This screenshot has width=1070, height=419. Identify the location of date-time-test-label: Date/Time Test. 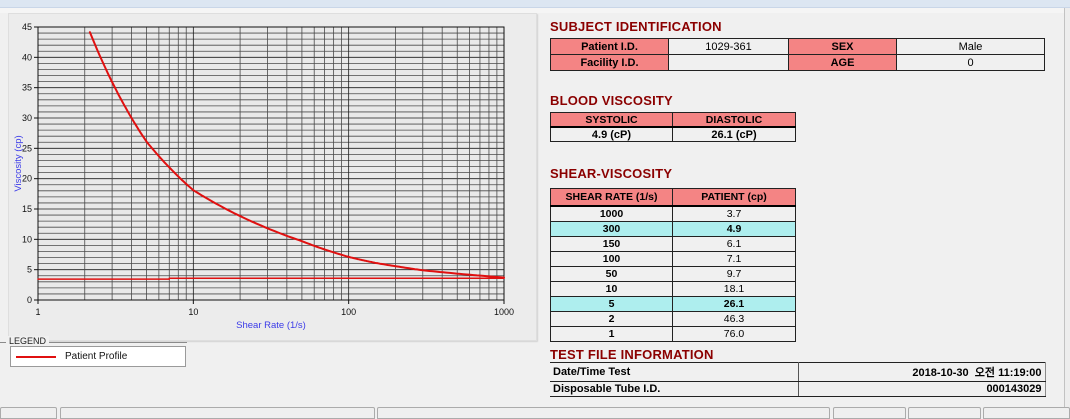
(674, 372).